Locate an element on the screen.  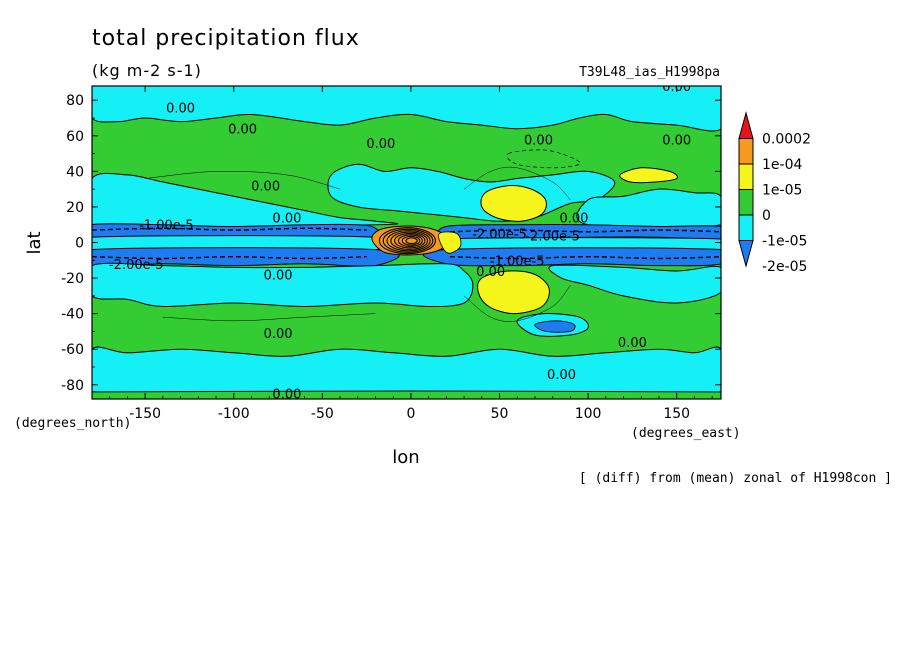
contour-s-itcz-dashed is located at coordinates (229, 257).